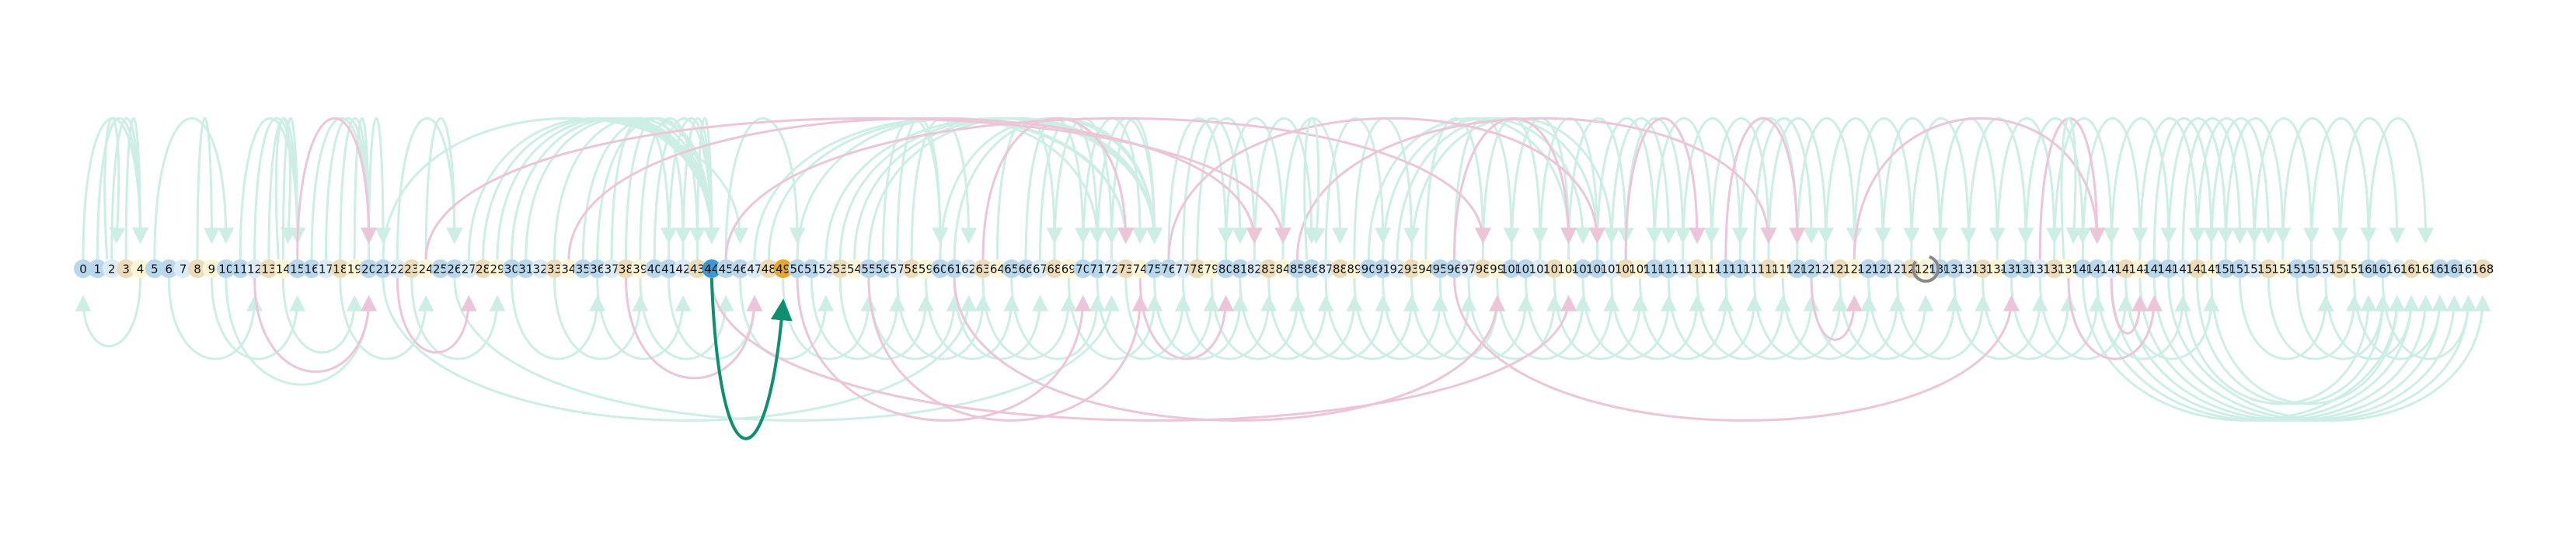 The width and height of the screenshot is (2576, 539). I want to click on node-168: 168, so click(2483, 268).